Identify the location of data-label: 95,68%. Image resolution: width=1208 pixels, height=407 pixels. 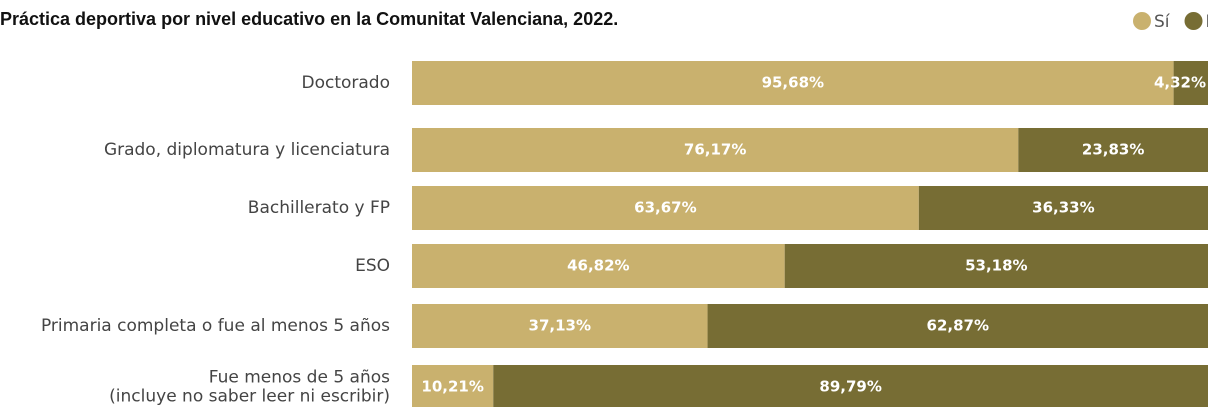
(793, 83).